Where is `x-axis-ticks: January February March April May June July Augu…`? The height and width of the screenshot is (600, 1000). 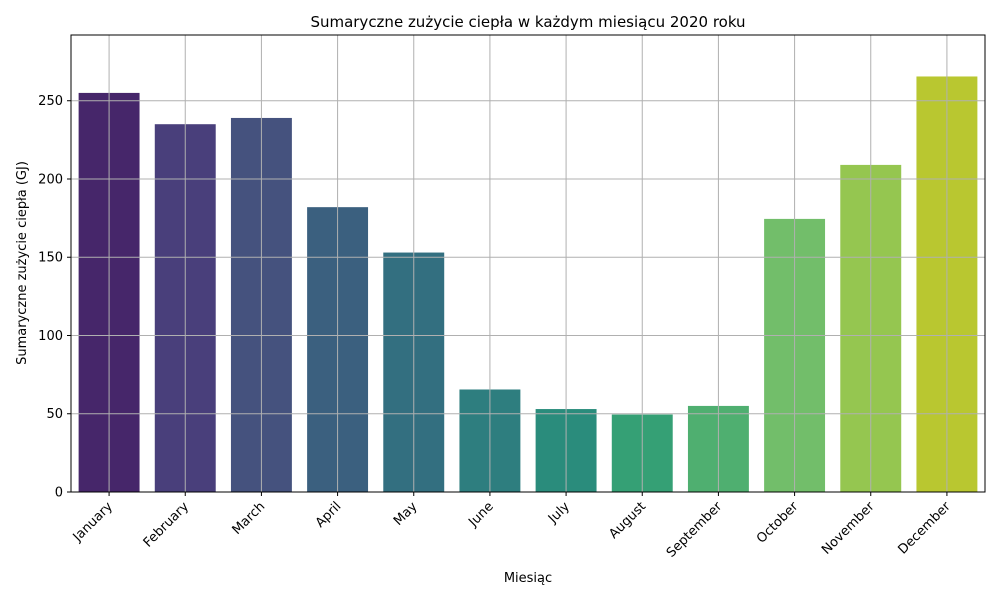
x-axis-ticks: January February March April May June July Augu… is located at coordinates (512, 526).